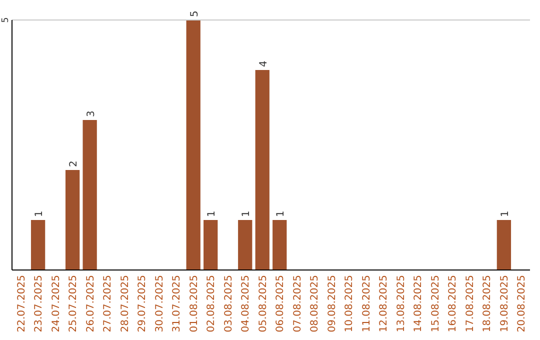  What do you see at coordinates (264, 63) in the screenshot?
I see `data-label: 4` at bounding box center [264, 63].